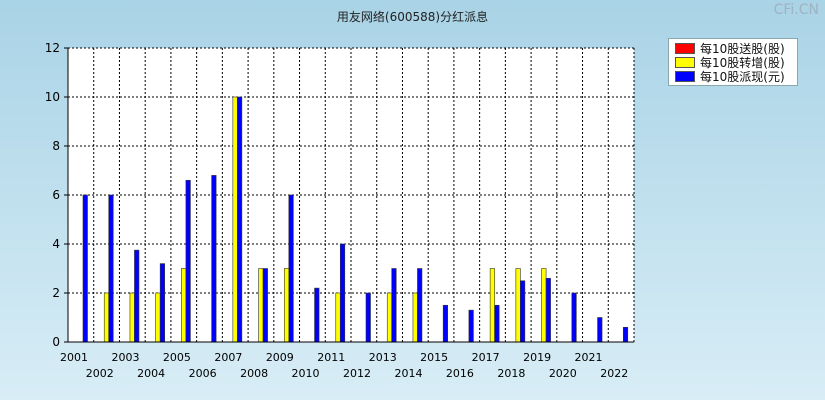 Image resolution: width=825 pixels, height=400 pixels. I want to click on legend-label: 每10股转增(股), so click(742, 62).